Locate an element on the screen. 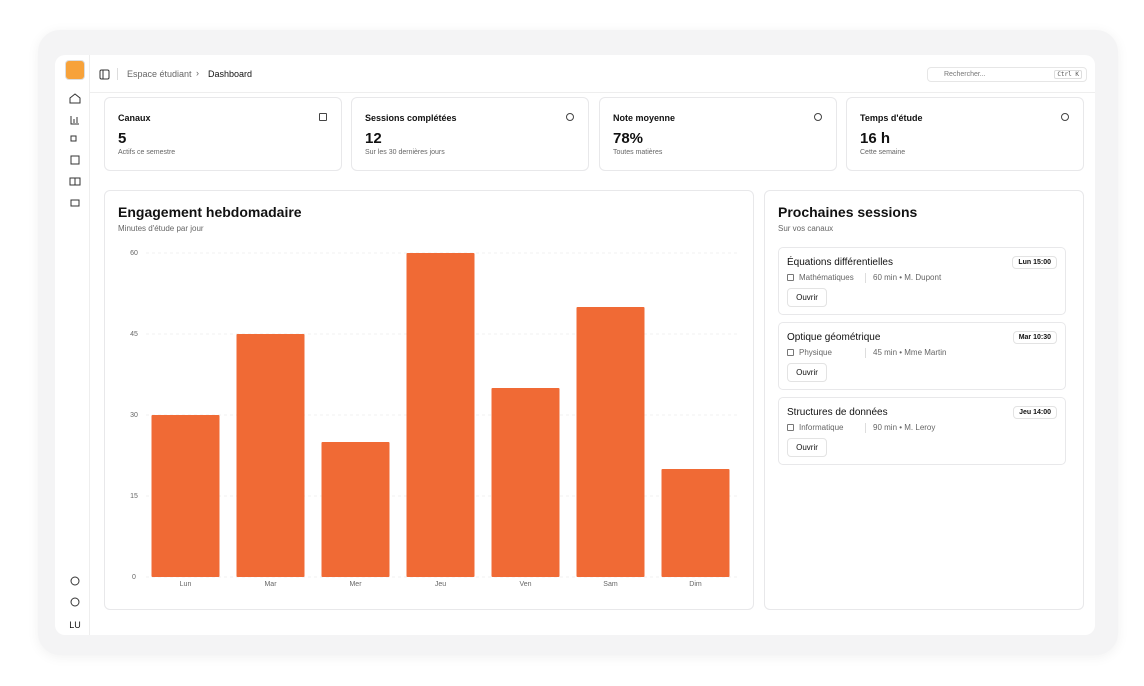 The height and width of the screenshot is (686, 1144). y-tick-label: 60 is located at coordinates (134, 253).